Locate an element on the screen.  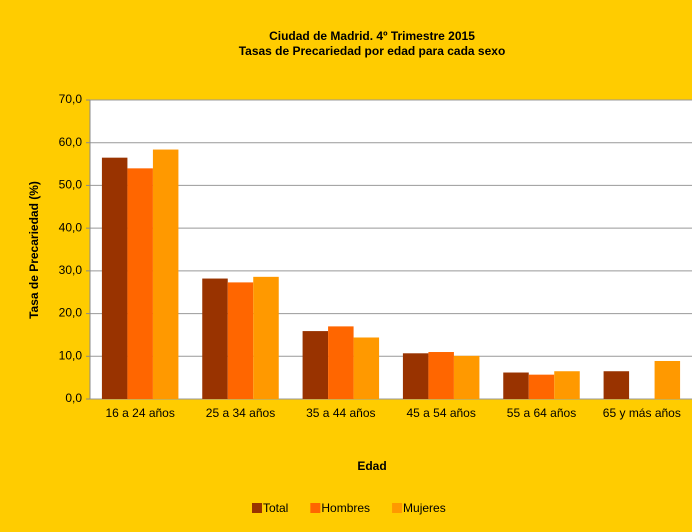
chart-title: Ciudad de Madrid. 4º Trimestre 2015 is located at coordinates (372, 36).